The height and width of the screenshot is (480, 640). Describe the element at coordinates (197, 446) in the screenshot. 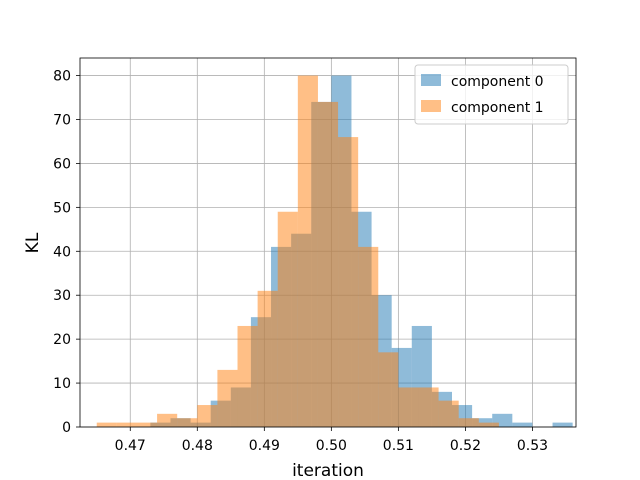

I see `x-tick-label: 0.48` at that location.